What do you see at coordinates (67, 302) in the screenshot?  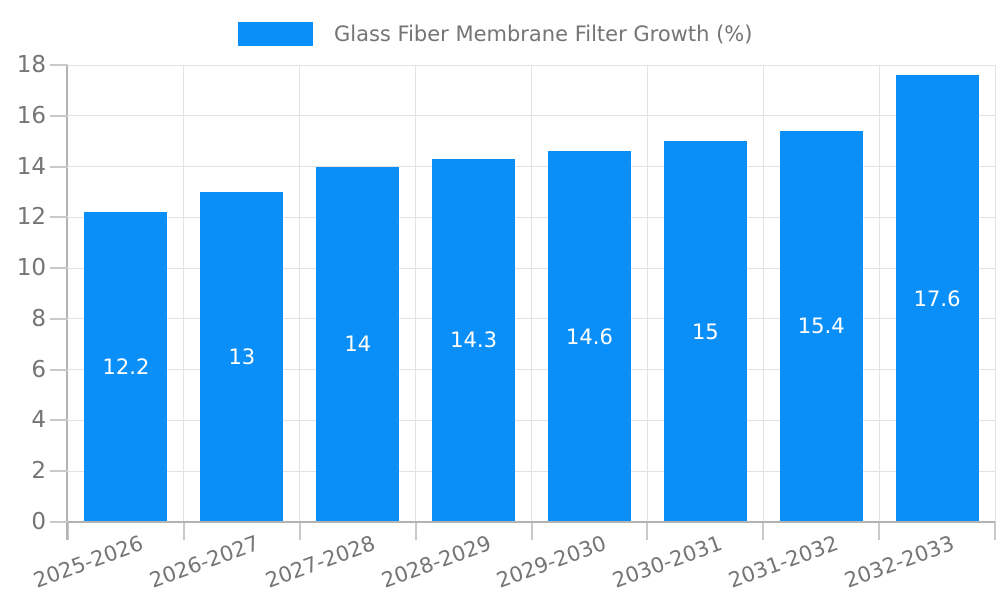 I see `y-axis-line` at bounding box center [67, 302].